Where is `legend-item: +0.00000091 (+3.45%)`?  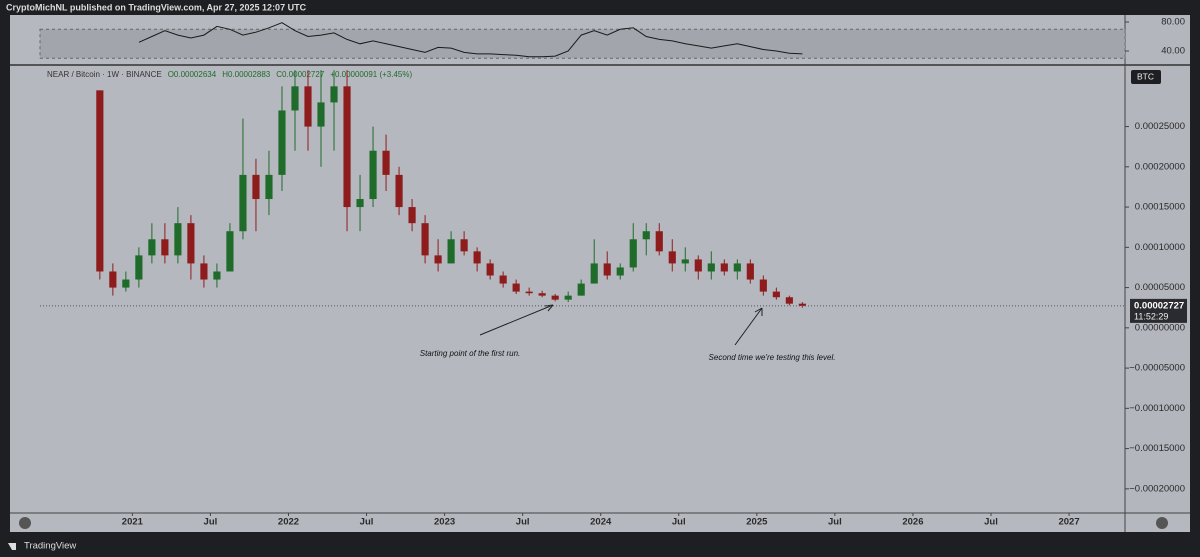 legend-item: +0.00000091 (+3.45%) is located at coordinates (371, 74).